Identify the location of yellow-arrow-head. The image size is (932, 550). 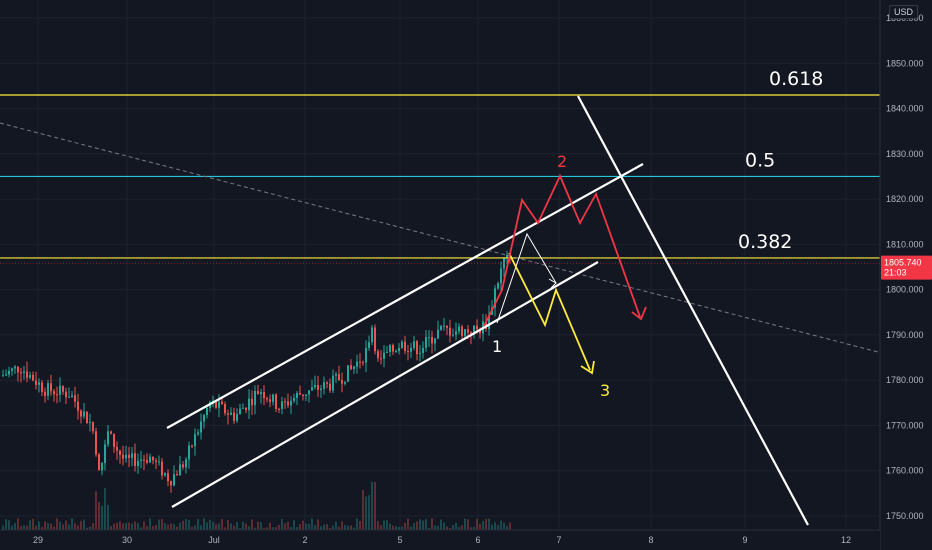
(587, 367).